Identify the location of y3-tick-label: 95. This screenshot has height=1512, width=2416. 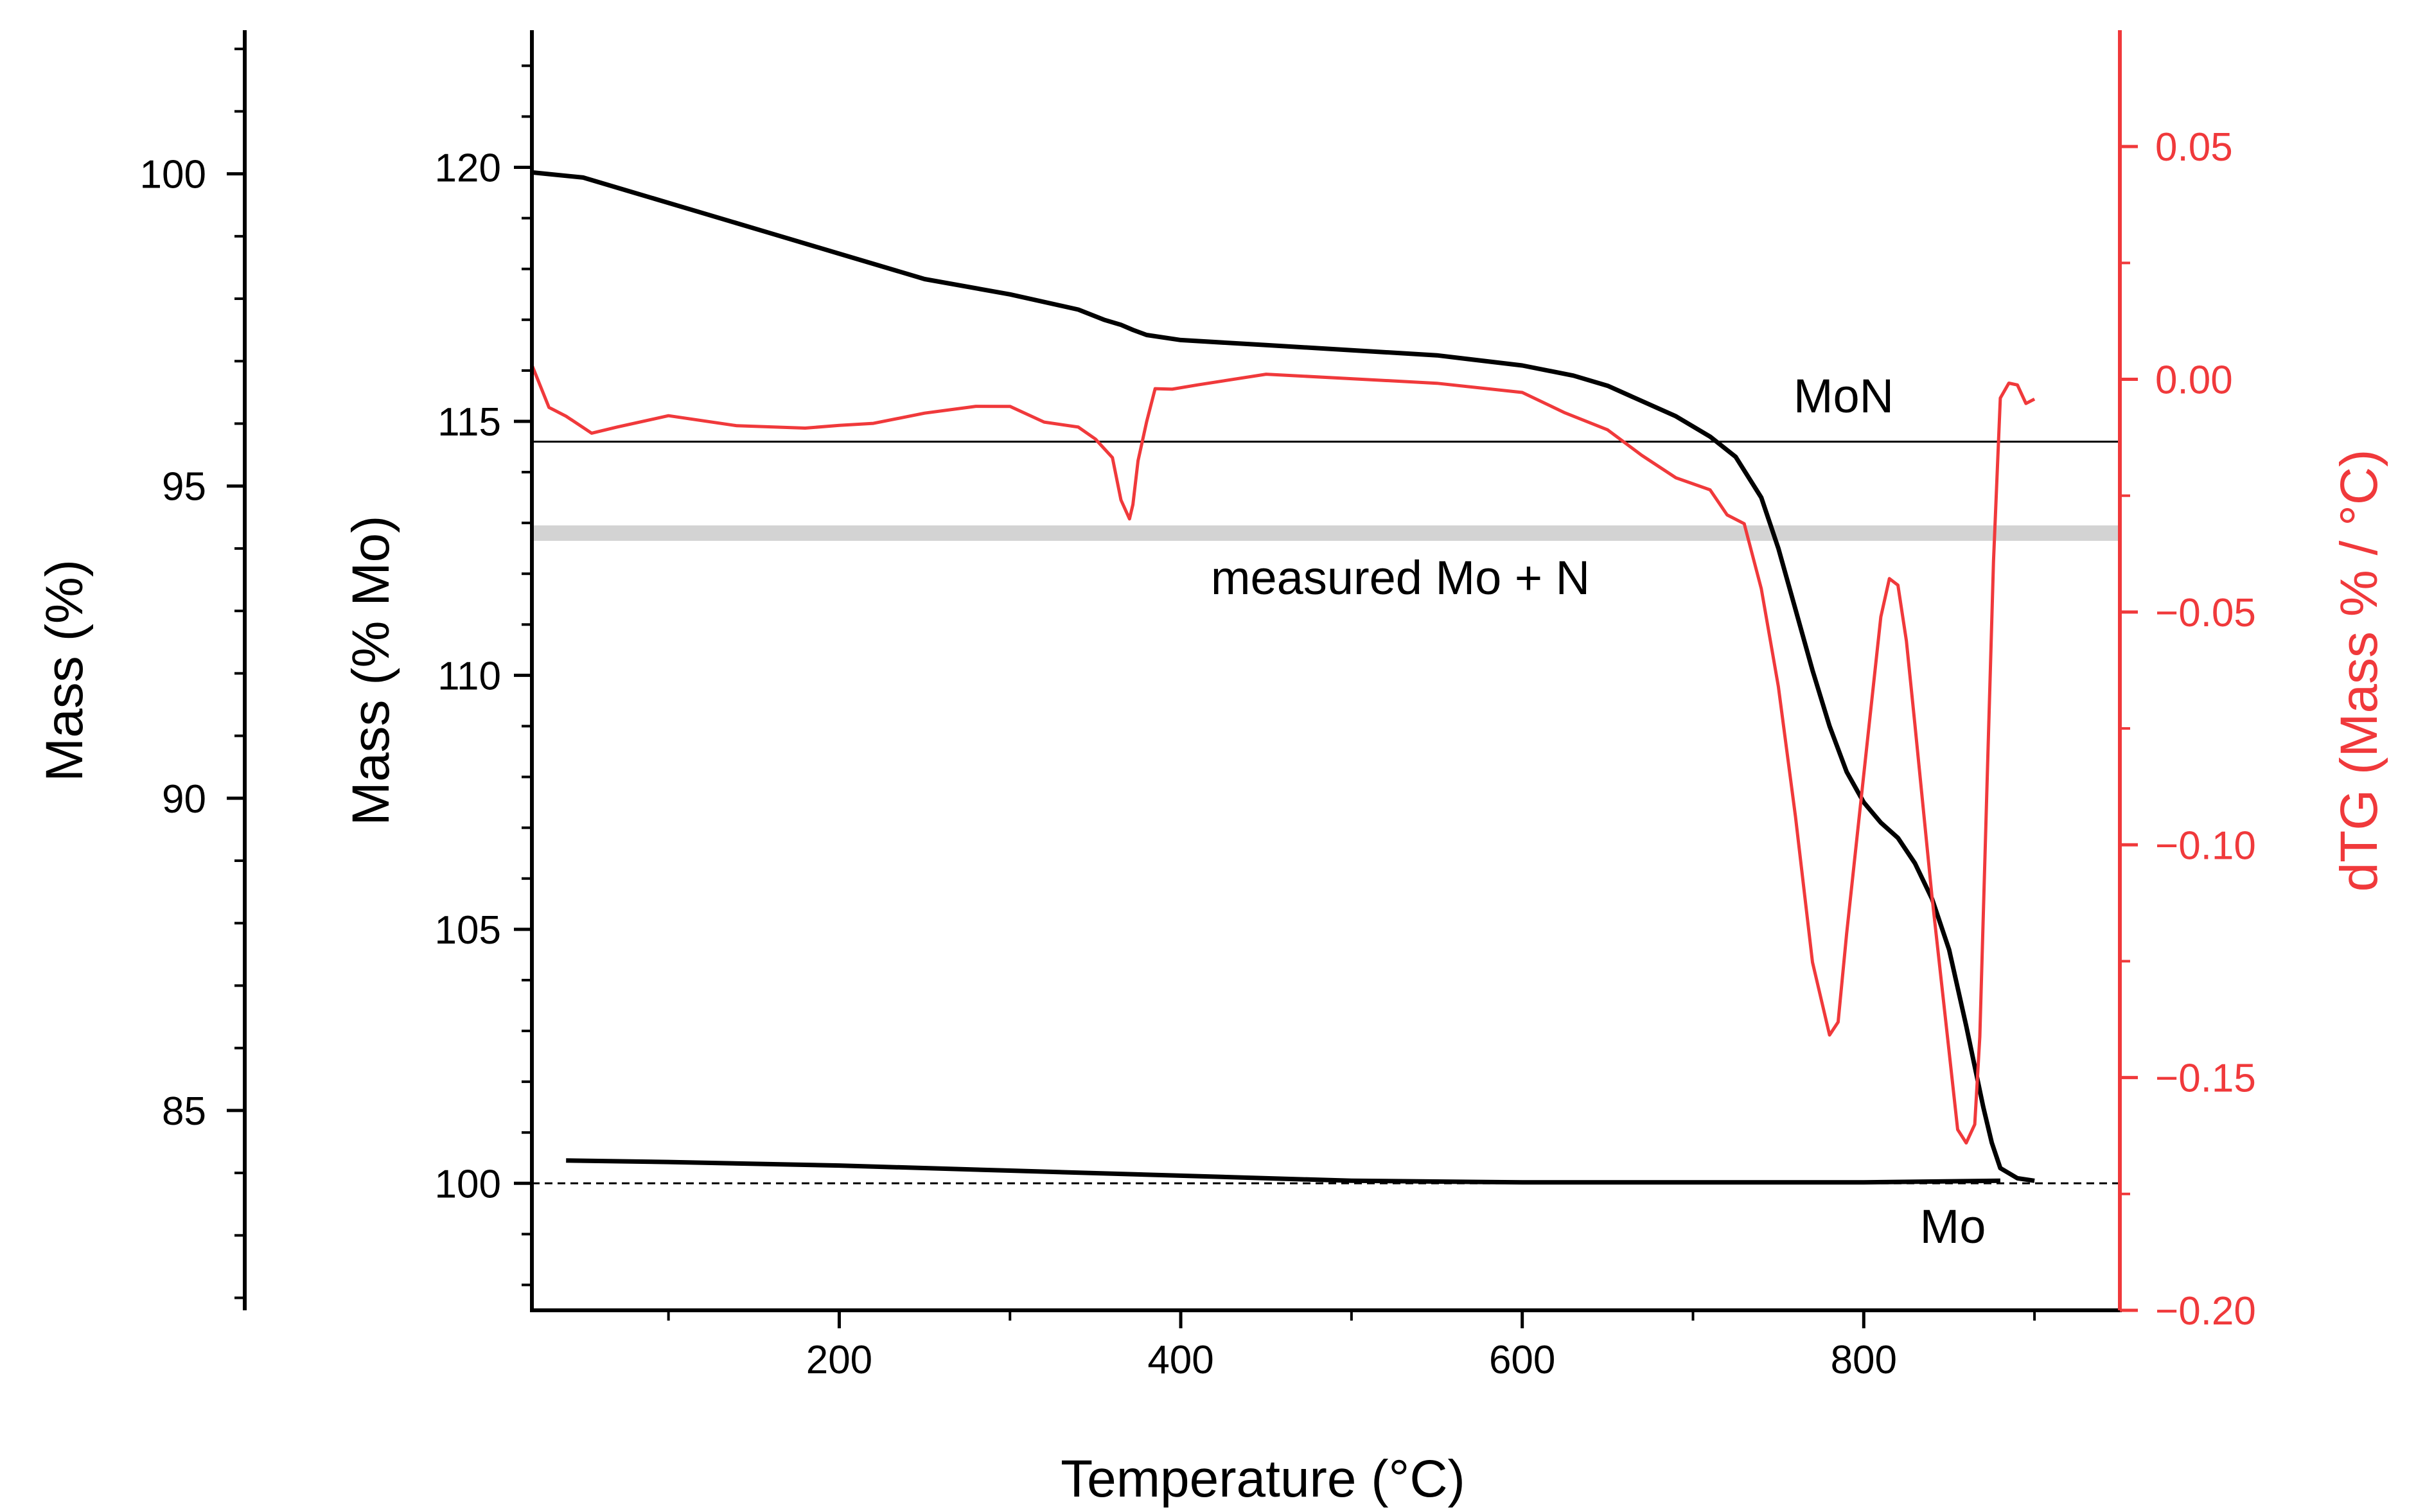
(184, 487).